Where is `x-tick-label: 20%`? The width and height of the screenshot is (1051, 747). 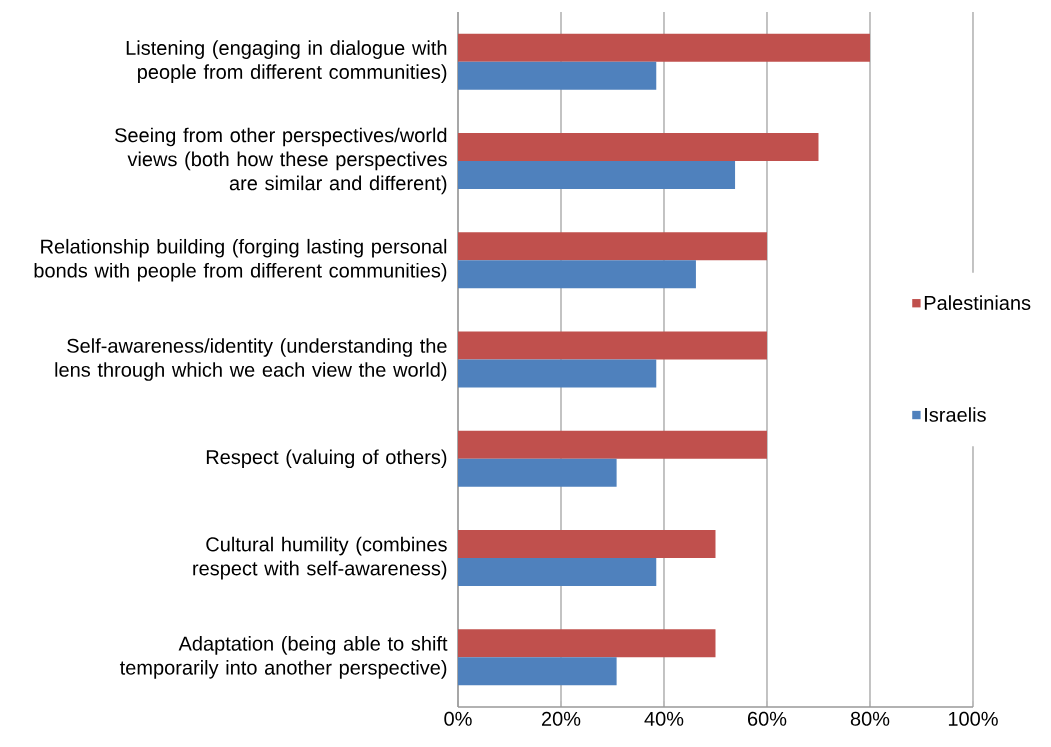 x-tick-label: 20% is located at coordinates (561, 718).